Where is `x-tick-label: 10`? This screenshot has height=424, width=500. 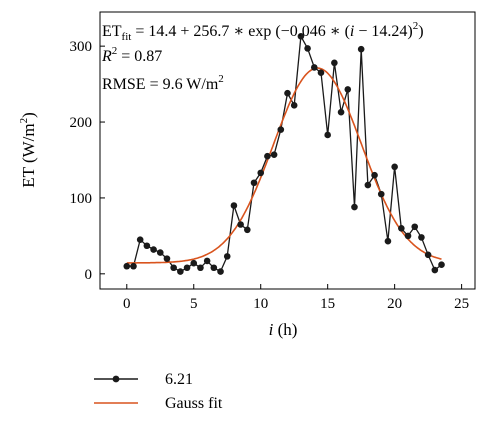 x-tick-label: 10 is located at coordinates (260, 304).